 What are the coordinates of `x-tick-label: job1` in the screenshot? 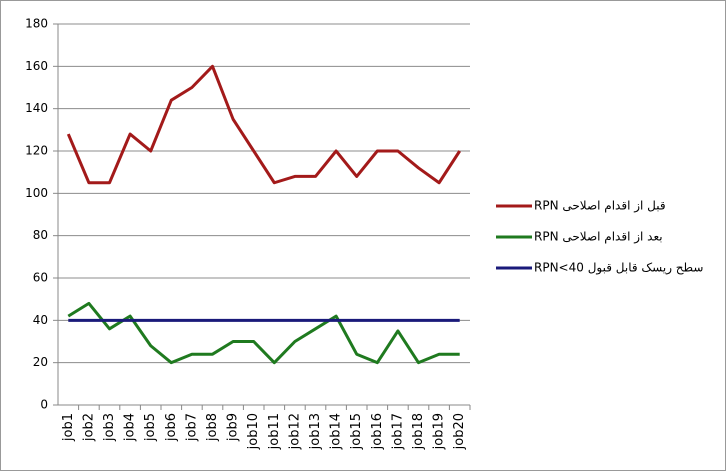 It's located at (68, 427).